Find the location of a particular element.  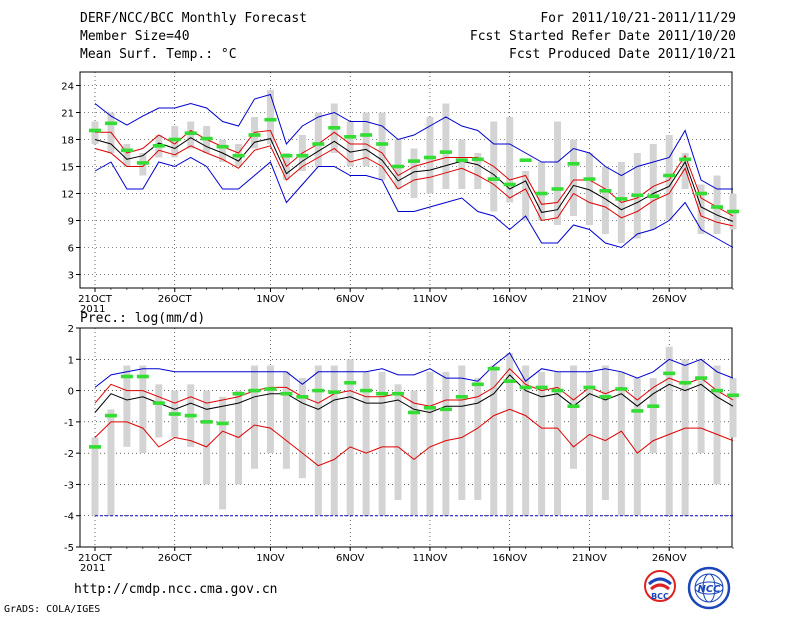

temp-y-tick-label: 3 is located at coordinates (71, 276).